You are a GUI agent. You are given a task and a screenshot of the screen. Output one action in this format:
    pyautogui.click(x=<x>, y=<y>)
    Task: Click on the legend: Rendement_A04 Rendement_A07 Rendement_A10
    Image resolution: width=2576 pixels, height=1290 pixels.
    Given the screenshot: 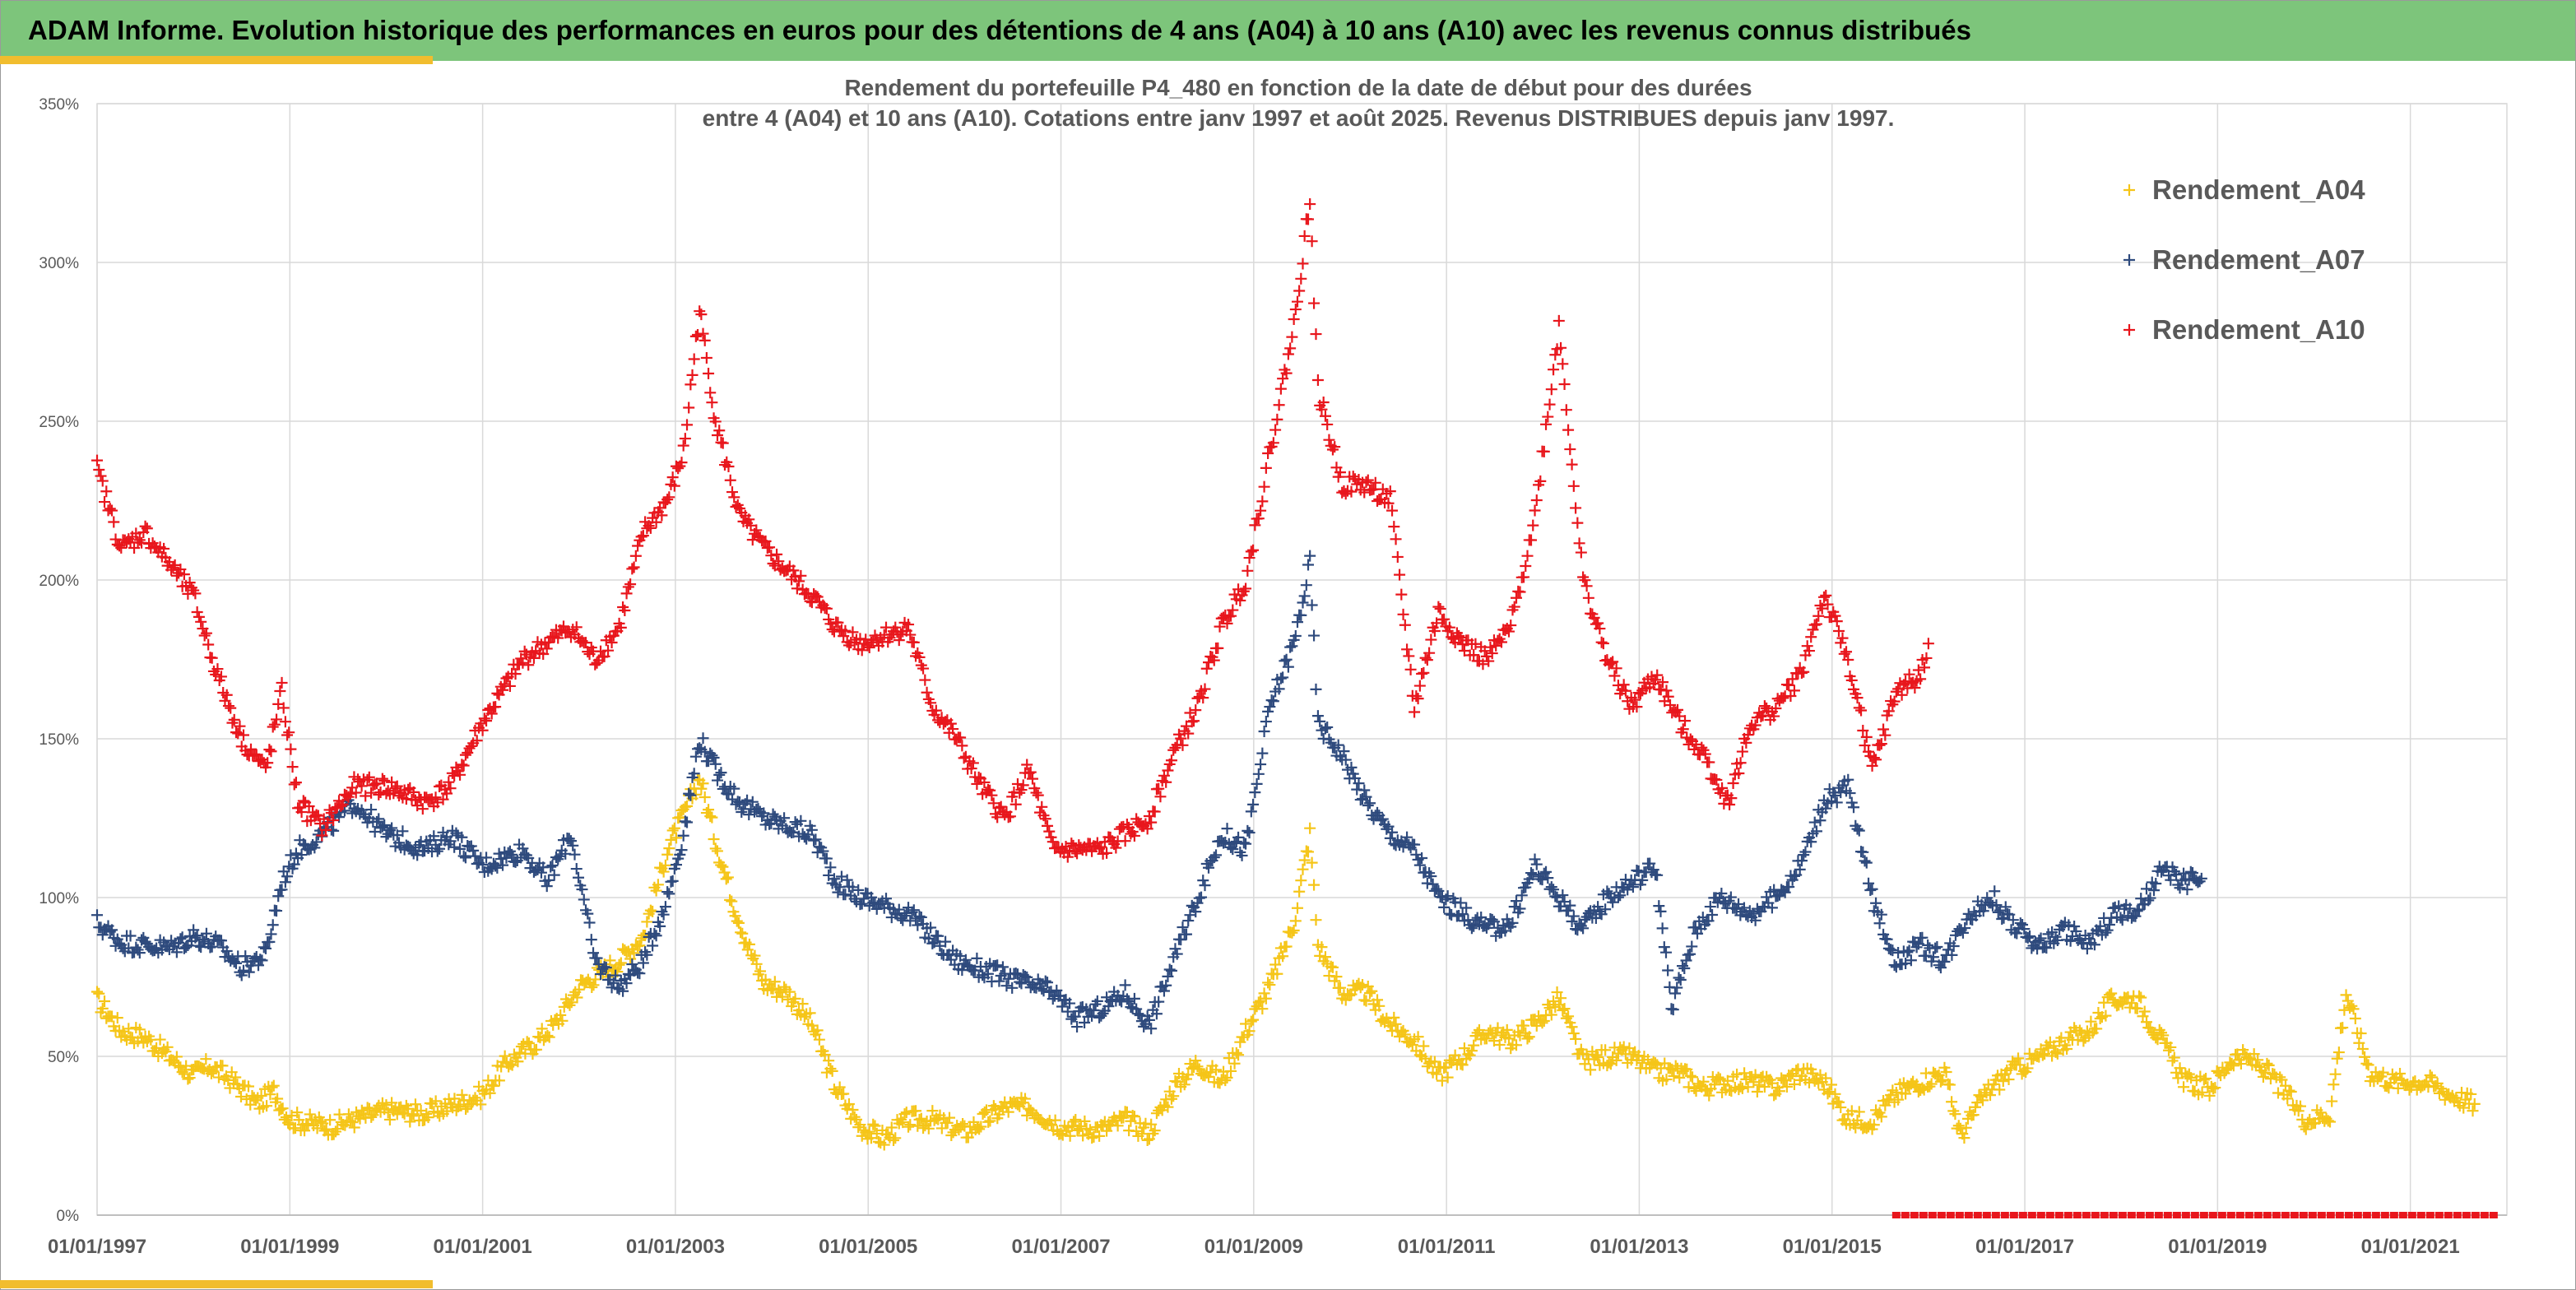 What is the action you would take?
    pyautogui.click(x=2244, y=259)
    